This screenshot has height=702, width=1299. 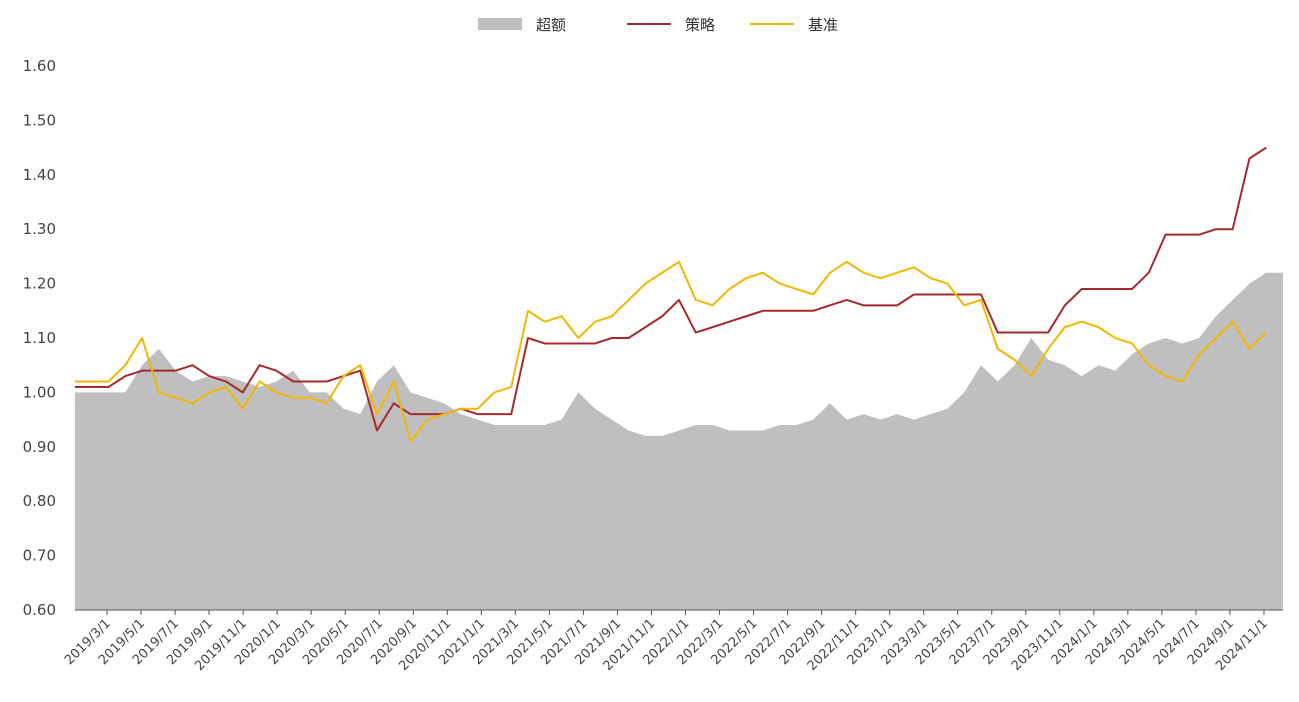 What do you see at coordinates (39, 447) in the screenshot?
I see `y-tick-label: 0.90` at bounding box center [39, 447].